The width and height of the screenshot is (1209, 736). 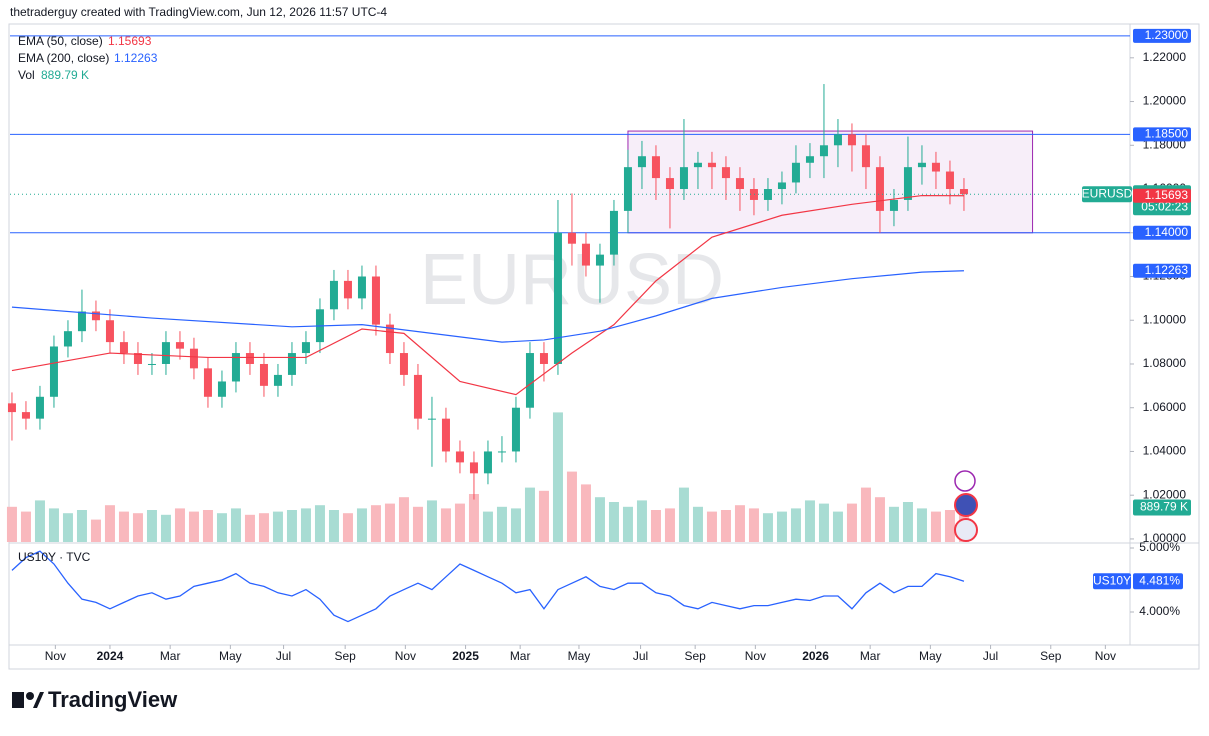 What do you see at coordinates (1159, 547) in the screenshot?
I see `sub-y-tick-label: 5.000%` at bounding box center [1159, 547].